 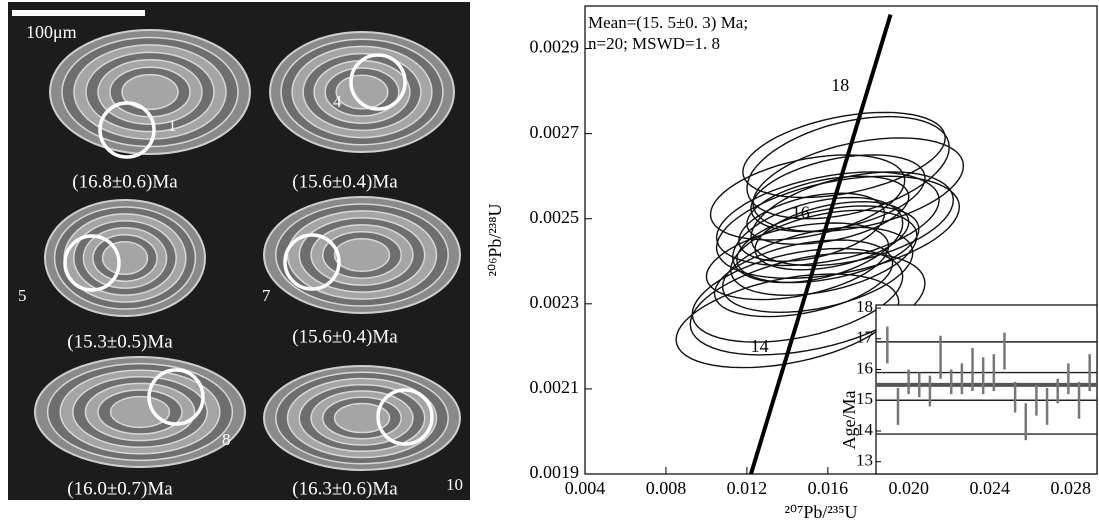 I want to click on scale-label: 100μm, so click(x=51, y=32).